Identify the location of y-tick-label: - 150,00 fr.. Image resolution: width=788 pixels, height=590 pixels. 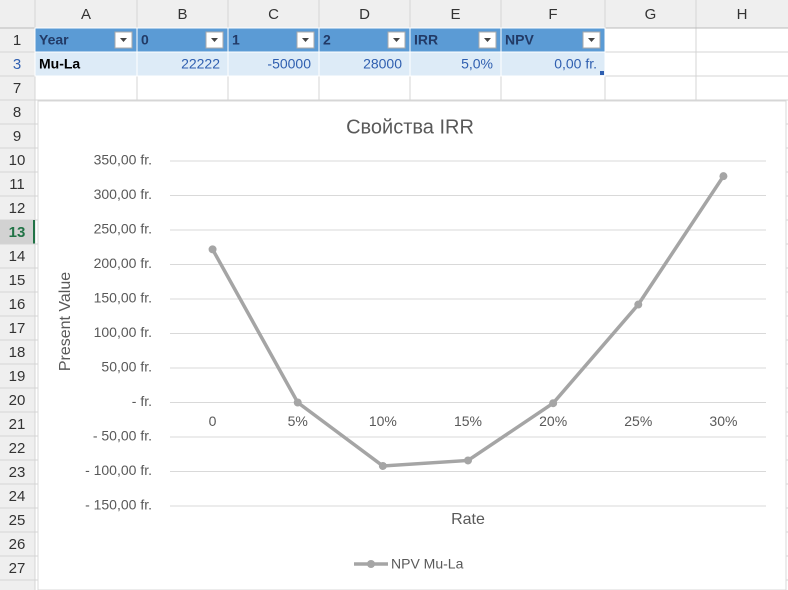
(118, 505).